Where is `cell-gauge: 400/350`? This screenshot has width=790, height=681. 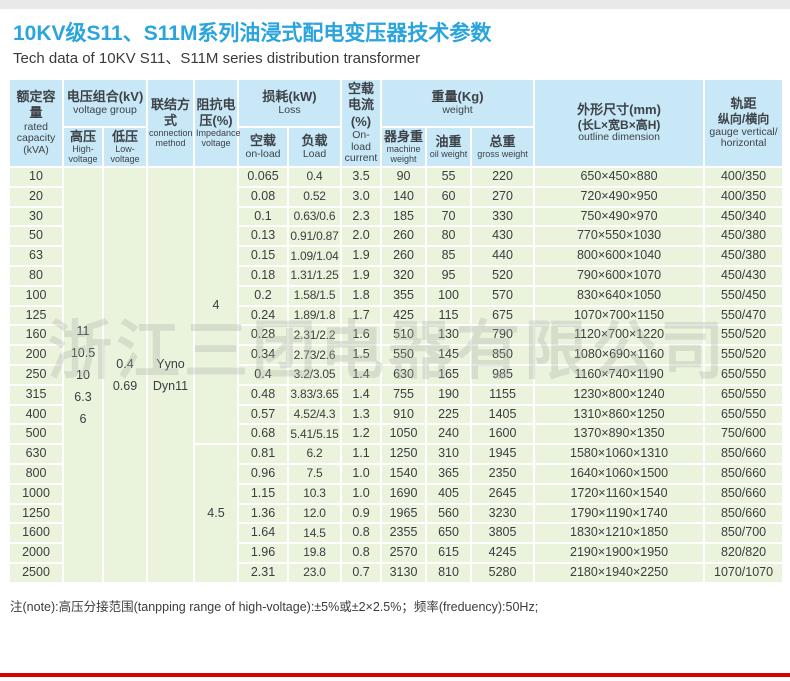 cell-gauge: 400/350 is located at coordinates (744, 196).